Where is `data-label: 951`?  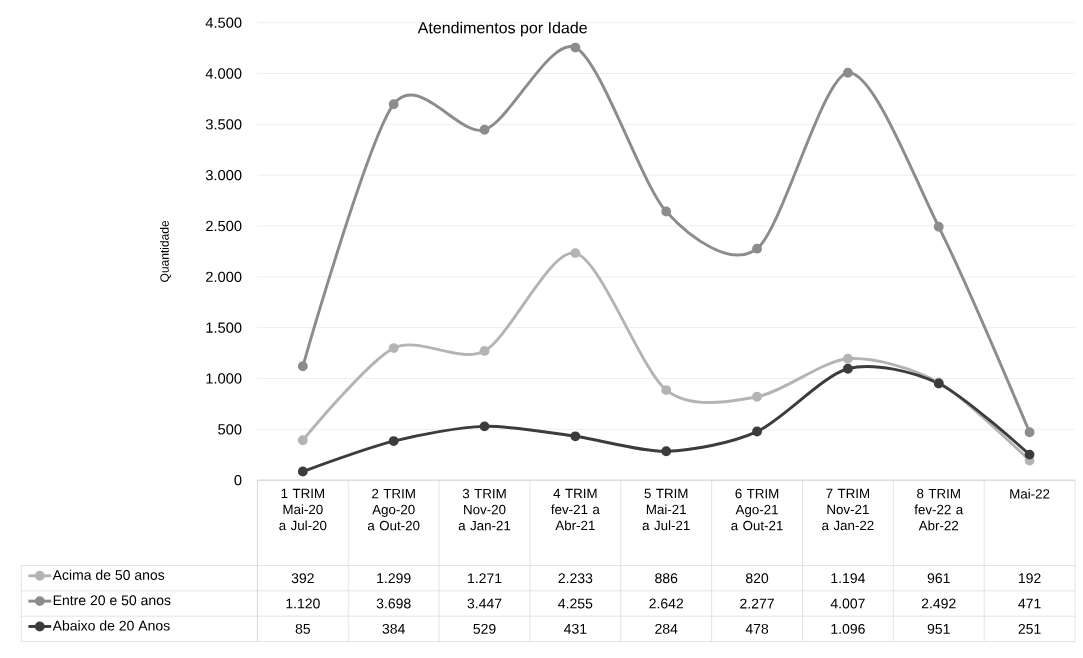
data-label: 951 is located at coordinates (938, 629).